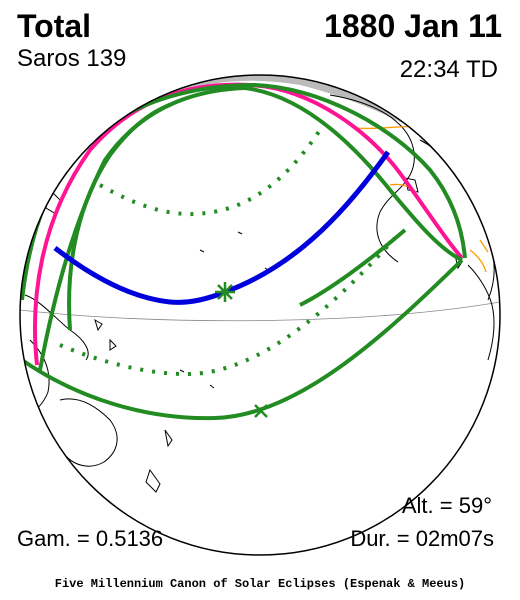  What do you see at coordinates (422, 538) in the screenshot?
I see `duration-label: Dur. = 02m07s` at bounding box center [422, 538].